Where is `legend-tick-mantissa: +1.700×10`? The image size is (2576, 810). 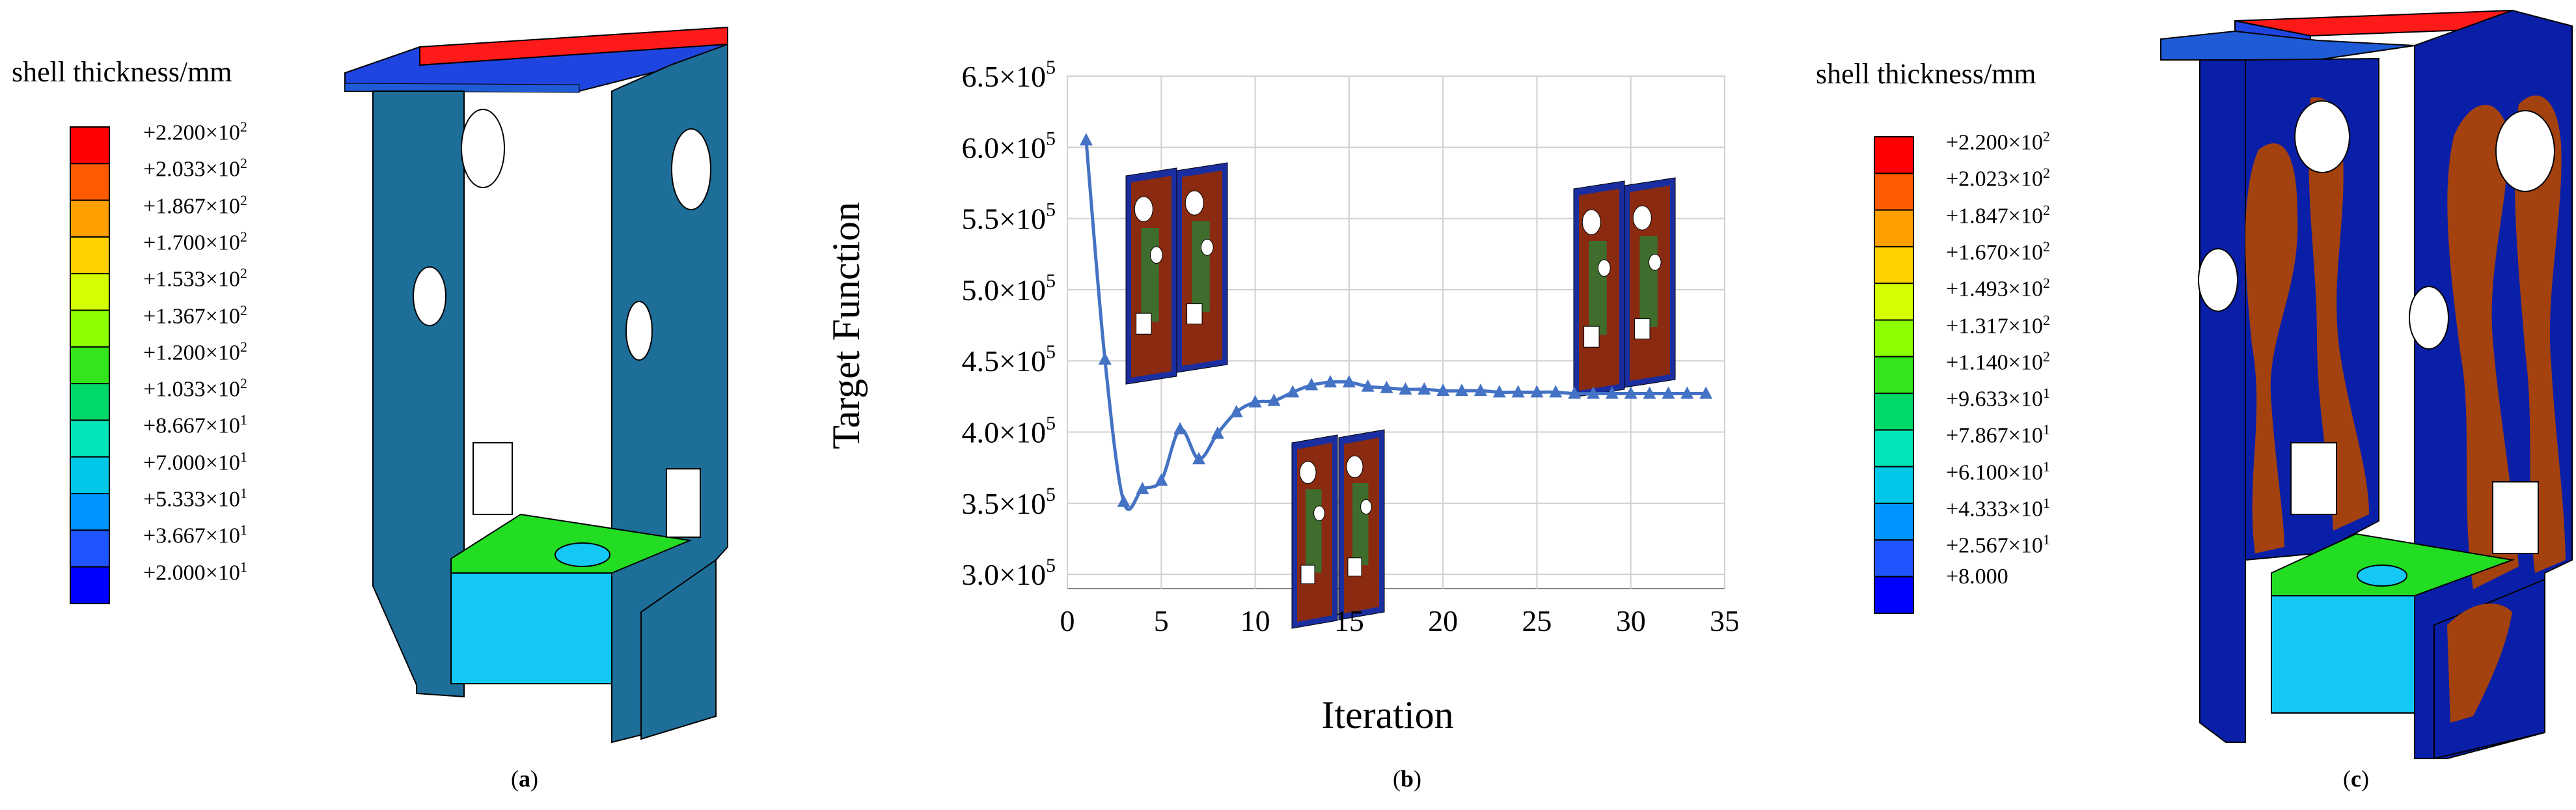
legend-tick-mantissa: +1.700×10 is located at coordinates (192, 243).